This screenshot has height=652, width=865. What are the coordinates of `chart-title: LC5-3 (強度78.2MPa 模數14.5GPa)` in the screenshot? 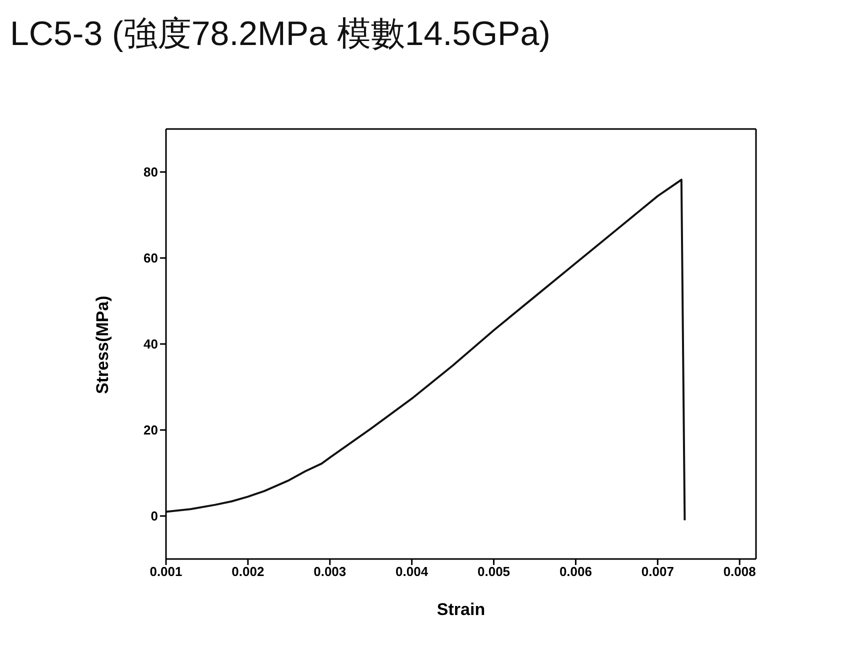 It's located at (280, 34).